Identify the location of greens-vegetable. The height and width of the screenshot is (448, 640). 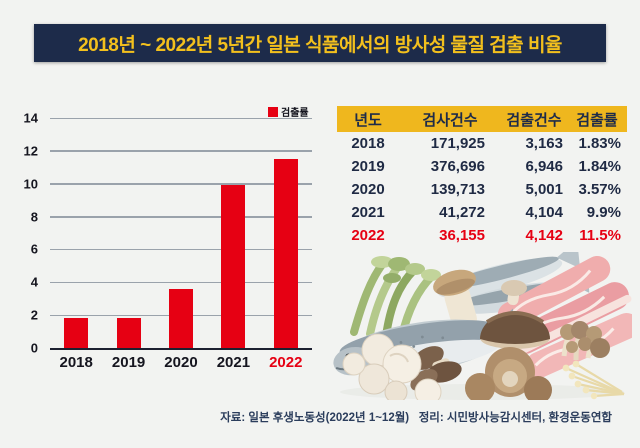
(395, 298).